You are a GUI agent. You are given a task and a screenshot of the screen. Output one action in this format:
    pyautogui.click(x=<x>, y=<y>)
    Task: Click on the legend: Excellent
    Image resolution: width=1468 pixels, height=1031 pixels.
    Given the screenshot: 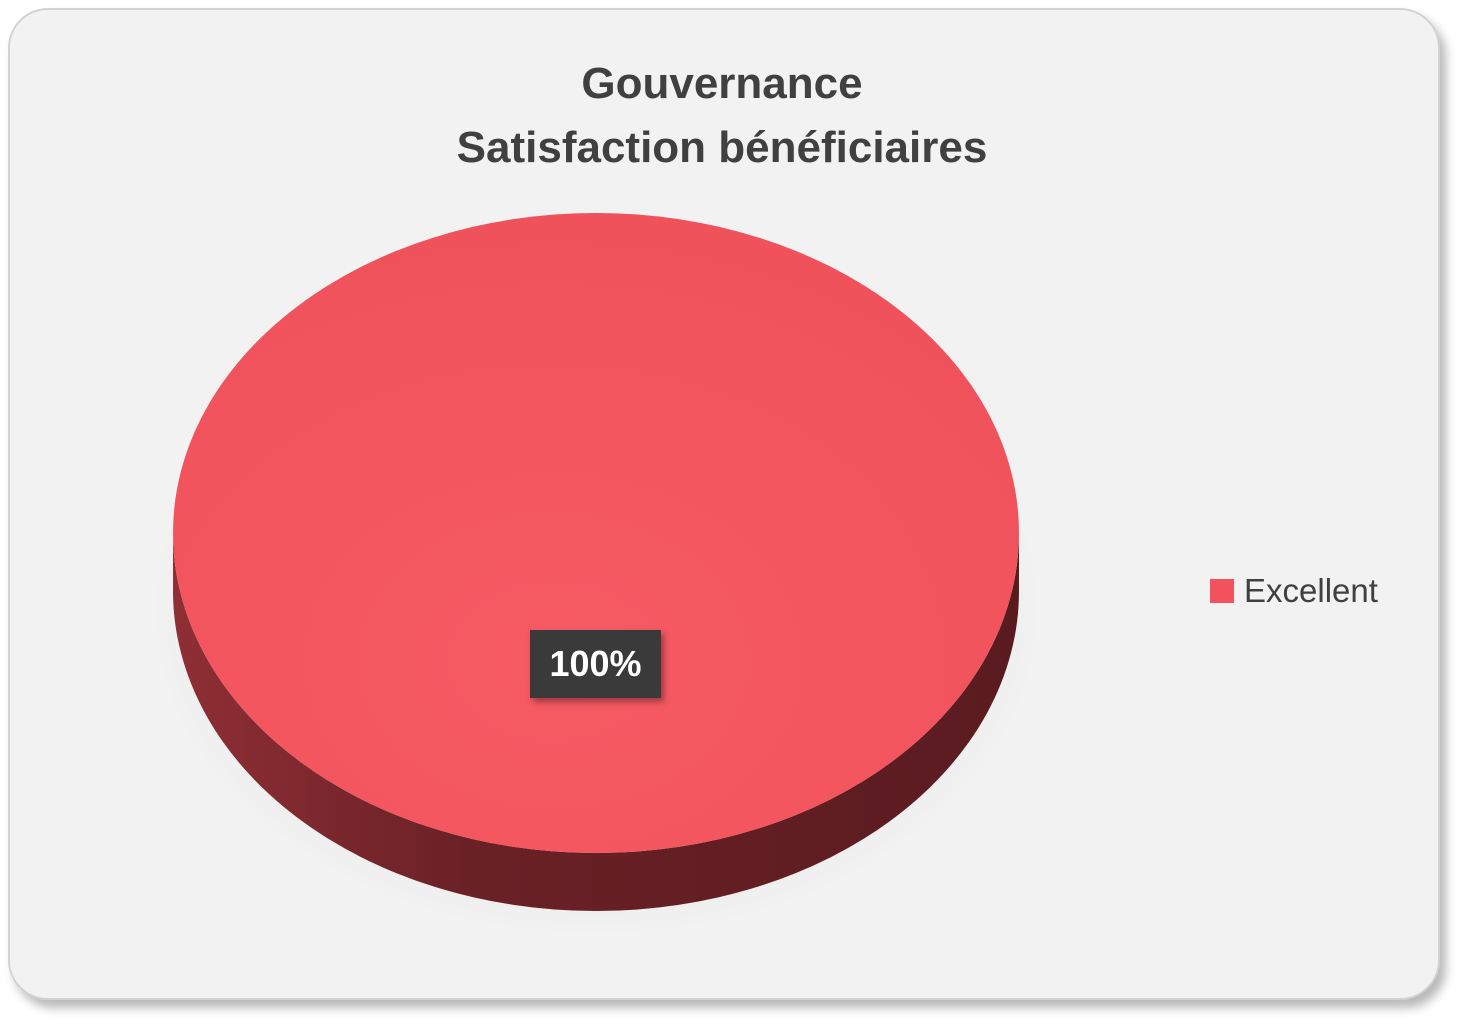 What is the action you would take?
    pyautogui.click(x=1294, y=591)
    